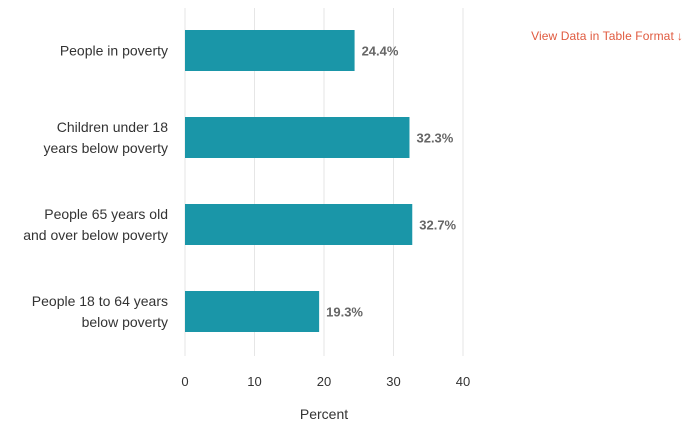 This screenshot has width=689, height=428. I want to click on x-tick-label-2: 20, so click(324, 381).